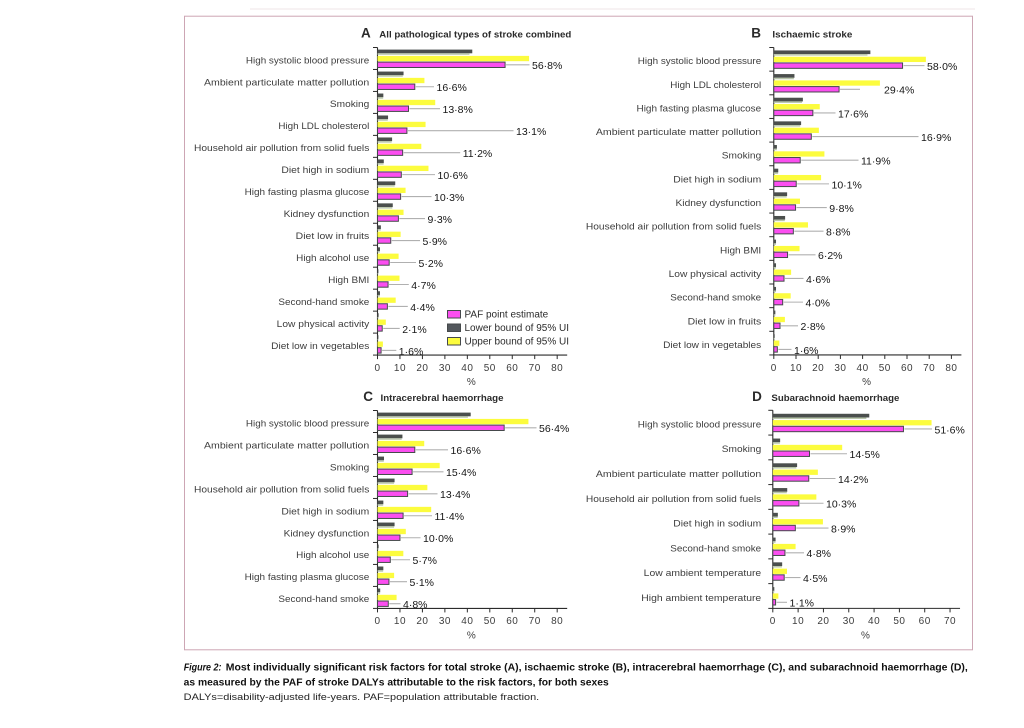 The image size is (1024, 728). Describe the element at coordinates (531, 132) in the screenshot. I see `svg-text: 13·1%` at that location.